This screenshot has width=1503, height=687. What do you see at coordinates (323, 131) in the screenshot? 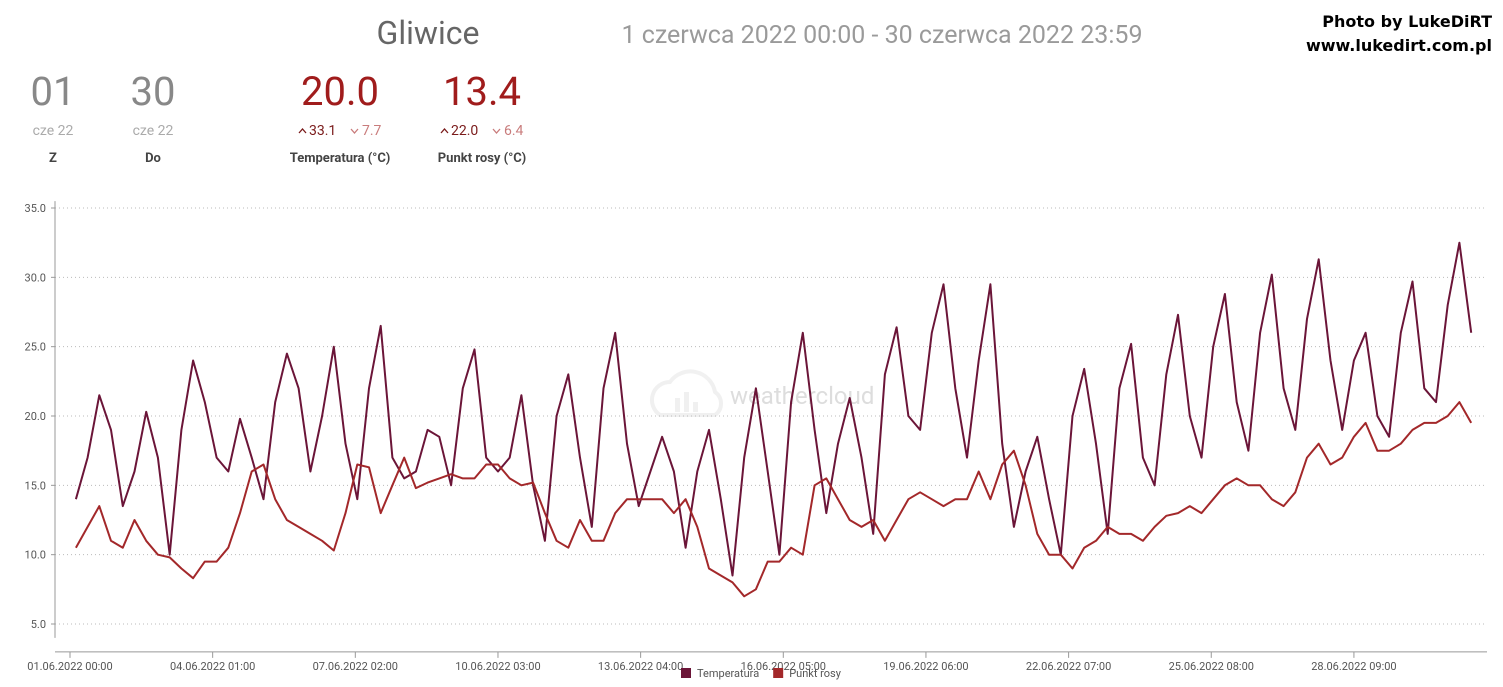
I see `stat-max: 33.1` at bounding box center [323, 131].